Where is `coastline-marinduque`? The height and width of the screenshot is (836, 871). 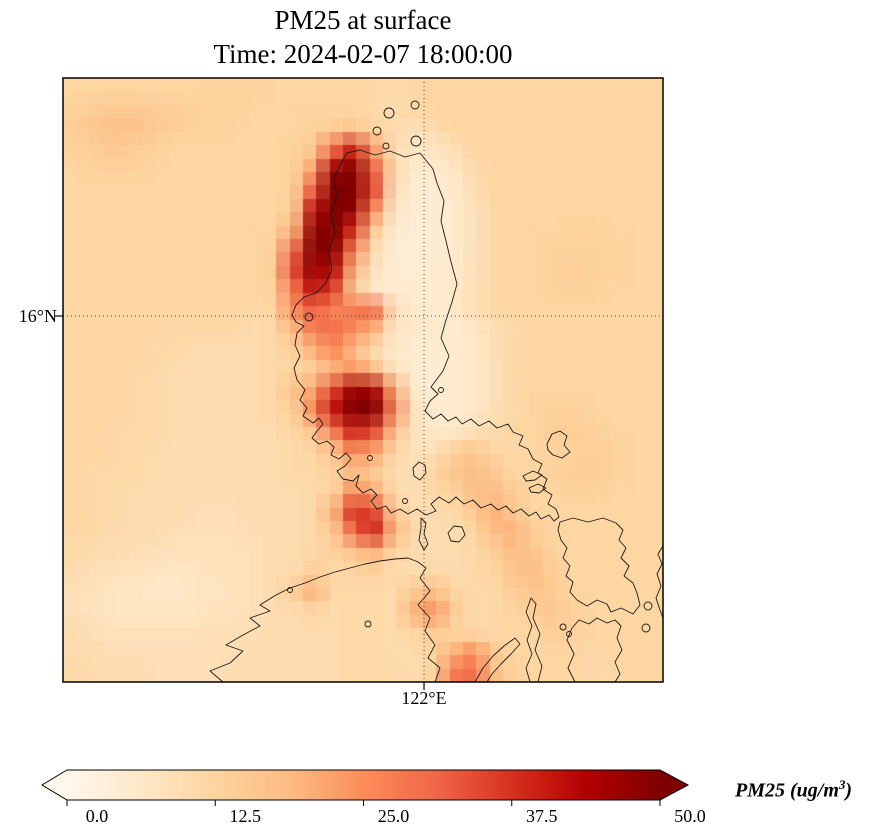 coastline-marinduque is located at coordinates (456, 534).